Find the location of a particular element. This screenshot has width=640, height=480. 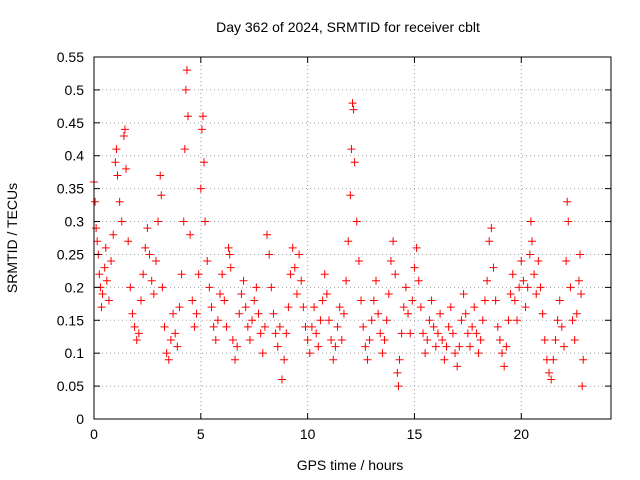

y-tick-label: 0.55 is located at coordinates (70, 57).